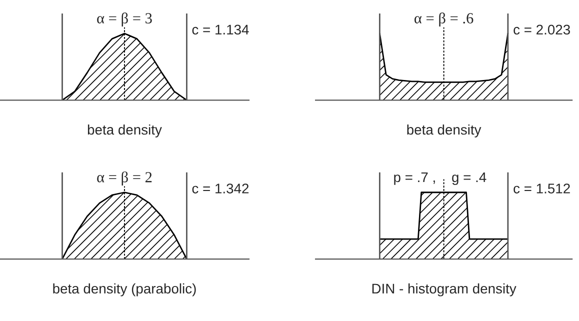 This screenshot has height=321, width=579. Describe the element at coordinates (542, 29) in the screenshot. I see `text: c = 2.023` at that location.